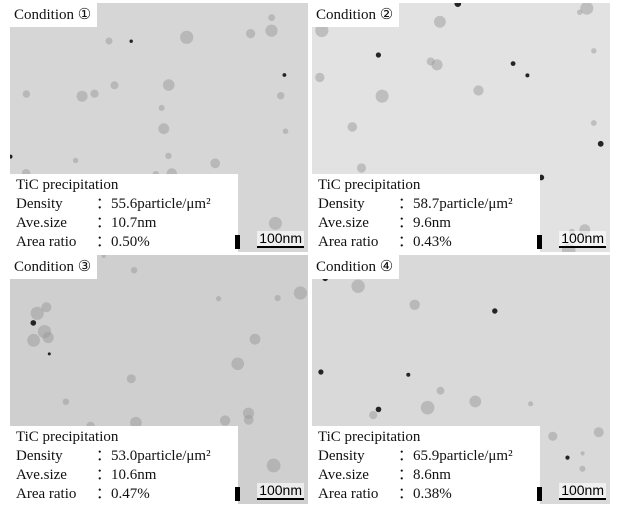  I want to click on condition-label: Condition ④, so click(356, 267).